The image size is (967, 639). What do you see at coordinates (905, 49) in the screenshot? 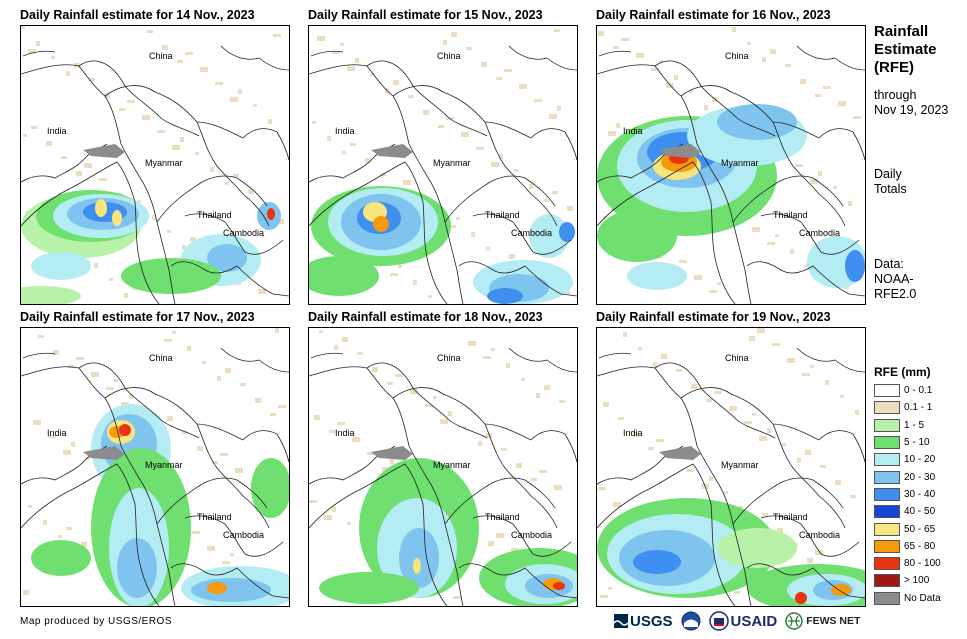
I see `side-title-line-2: Estimate` at bounding box center [905, 49].